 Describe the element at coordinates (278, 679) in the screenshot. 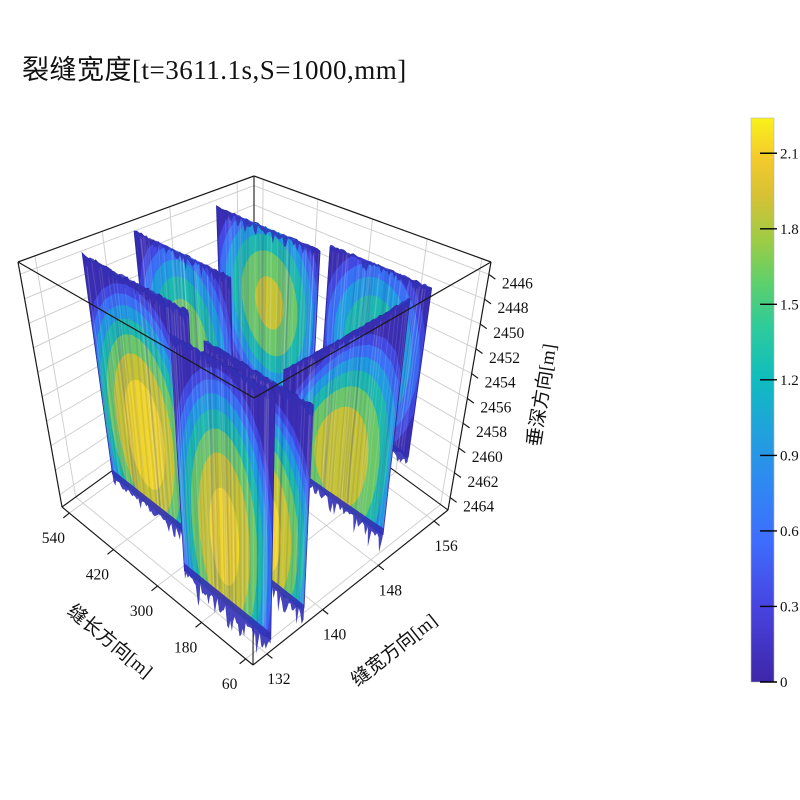

I see `width-axis-tick-label: 132` at that location.